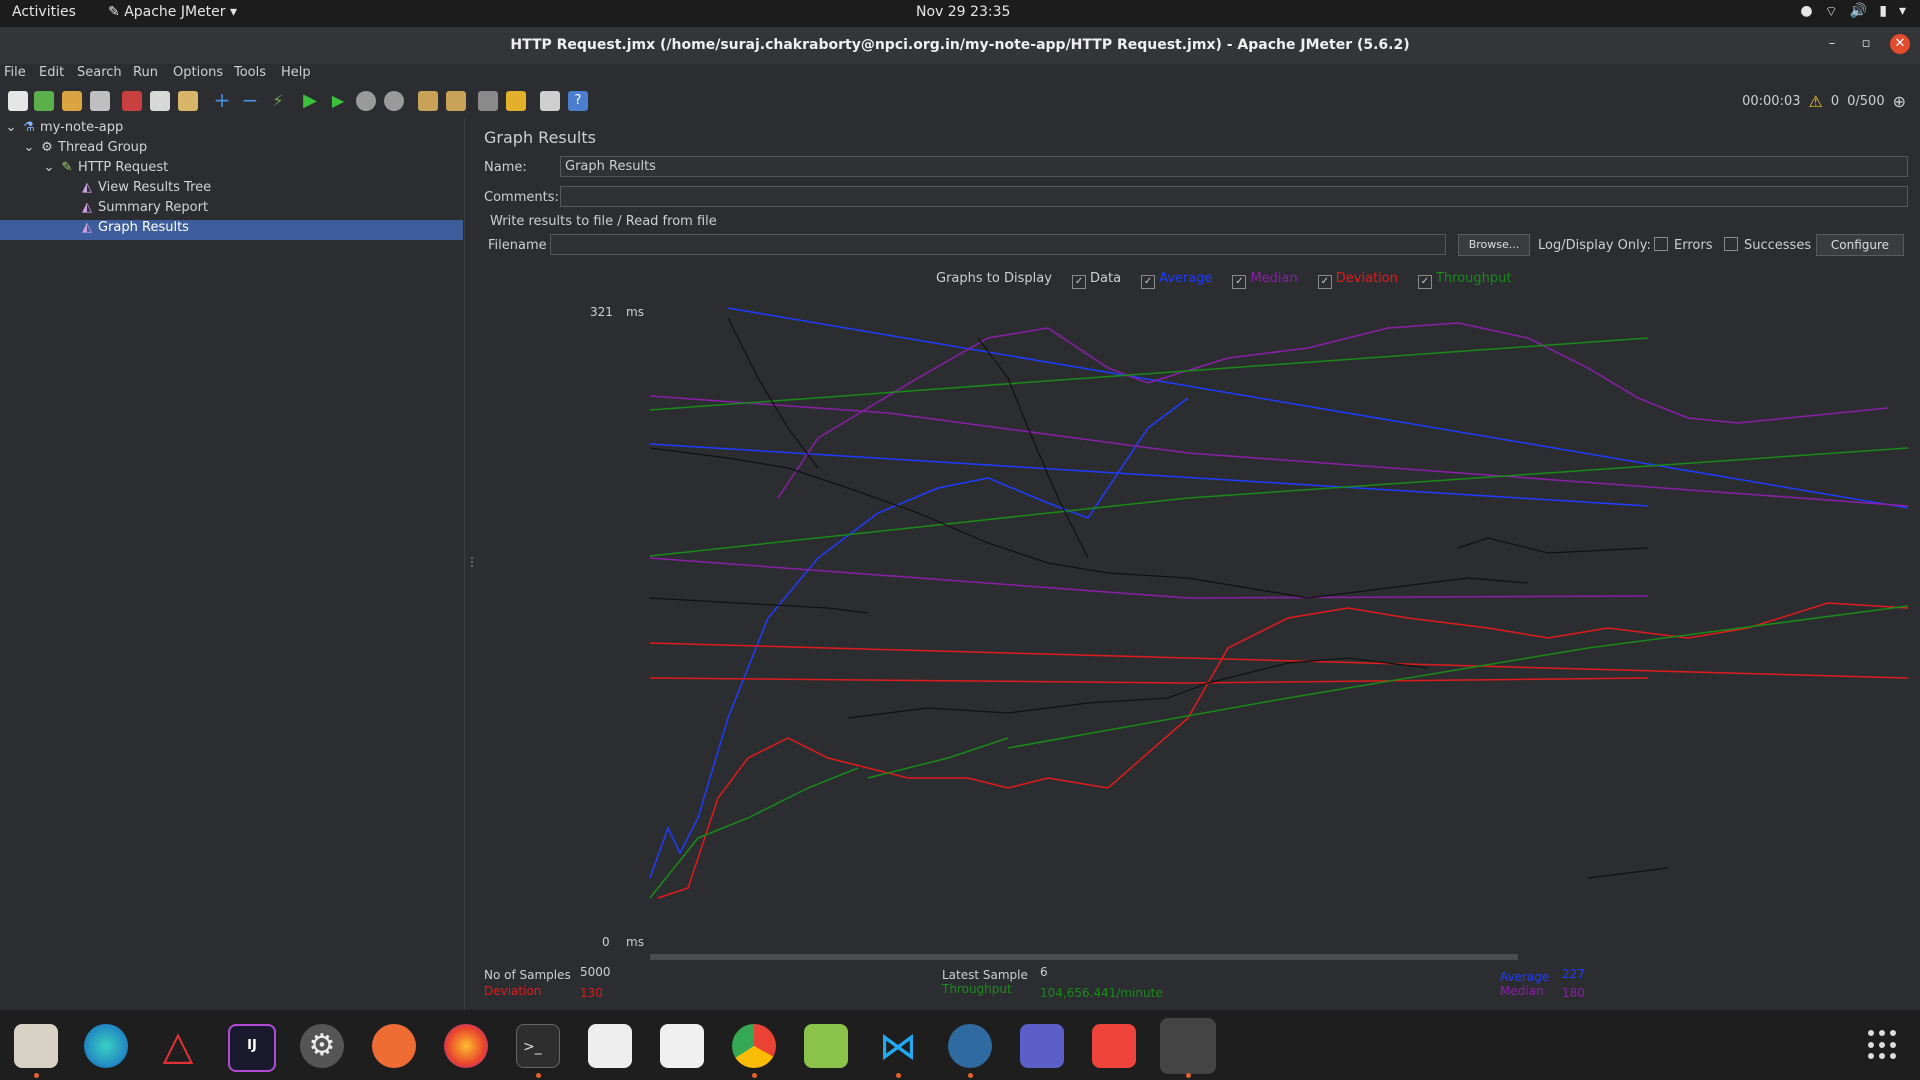 The width and height of the screenshot is (1920, 1080). What do you see at coordinates (1832, 43) in the screenshot?
I see `minimize-button: –` at bounding box center [1832, 43].